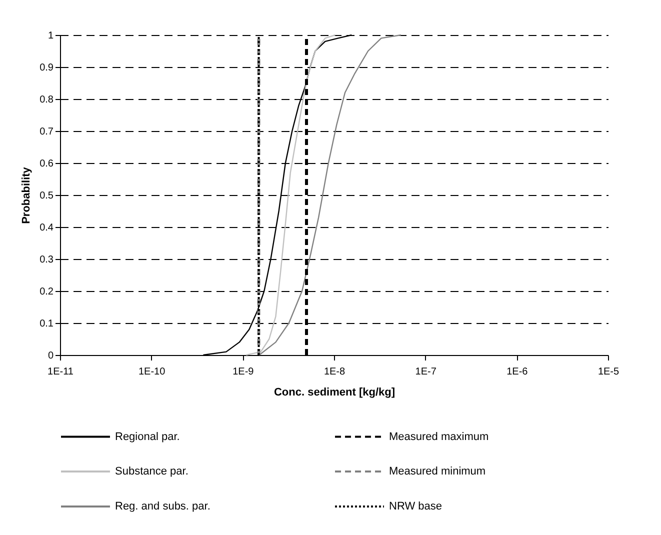 This screenshot has height=535, width=661. What do you see at coordinates (47, 292) in the screenshot?
I see `y-tick-label: 0.2` at bounding box center [47, 292].